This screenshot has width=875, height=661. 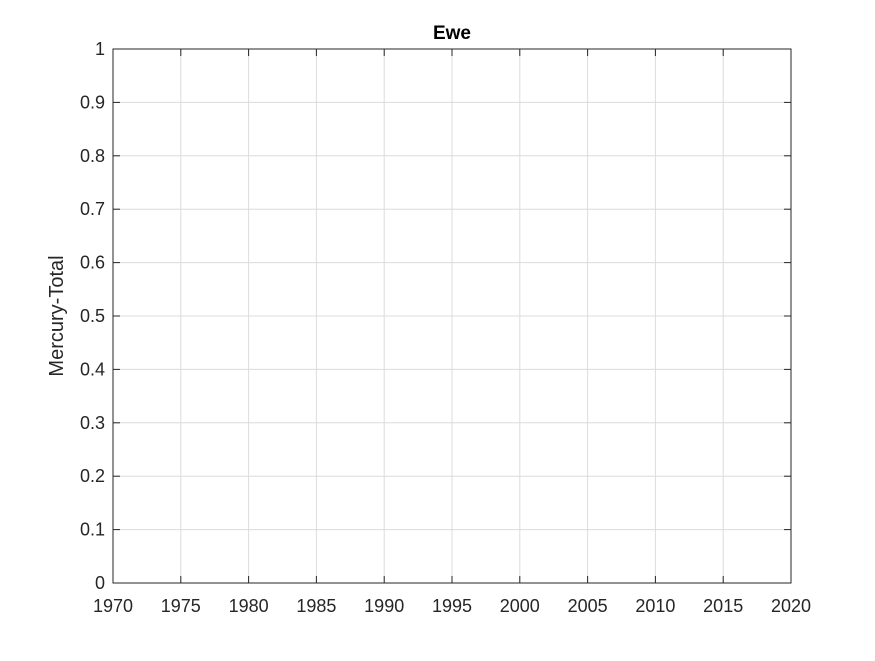 What do you see at coordinates (452, 33) in the screenshot?
I see `chart-title: Ewe` at bounding box center [452, 33].